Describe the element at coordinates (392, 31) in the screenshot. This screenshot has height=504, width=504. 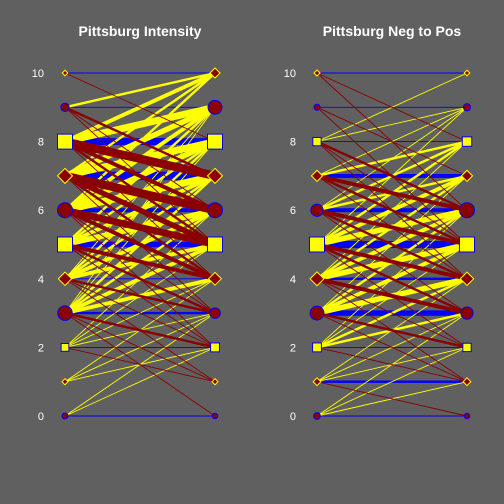
I see `panel-title: Pittsburg Neg to Pos` at that location.